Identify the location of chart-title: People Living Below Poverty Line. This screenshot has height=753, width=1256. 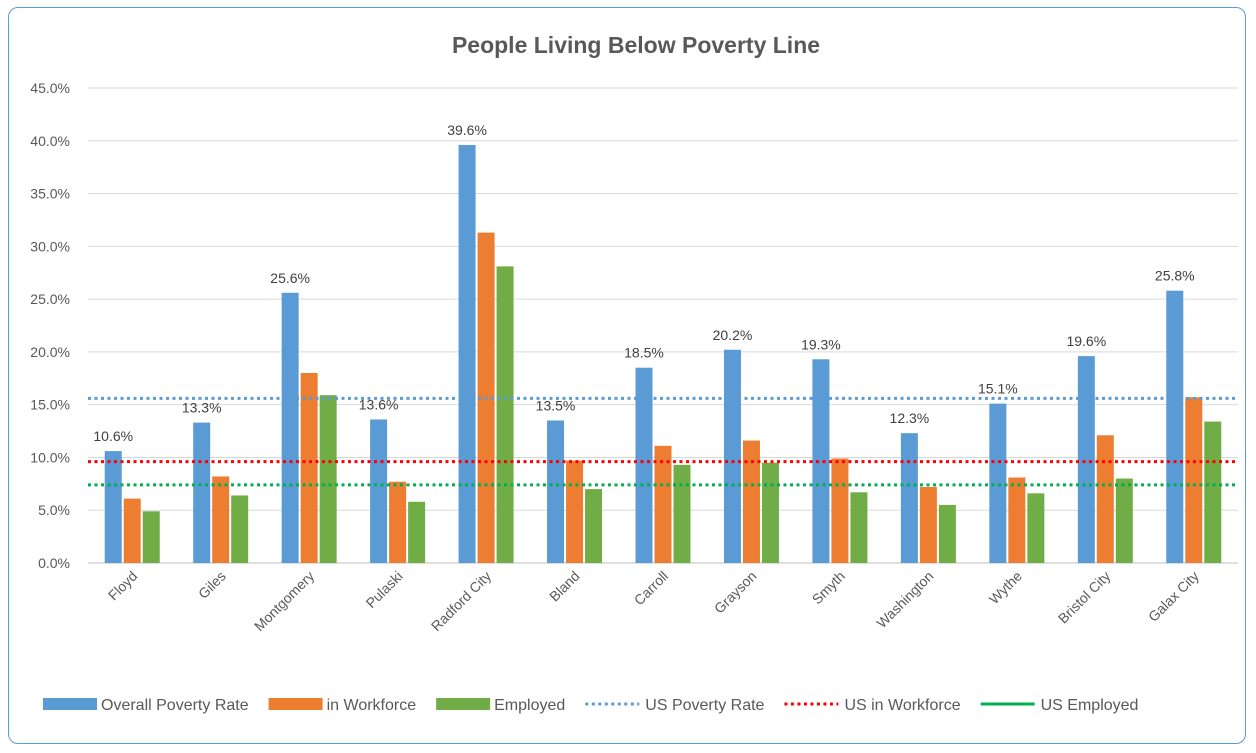
(636, 45).